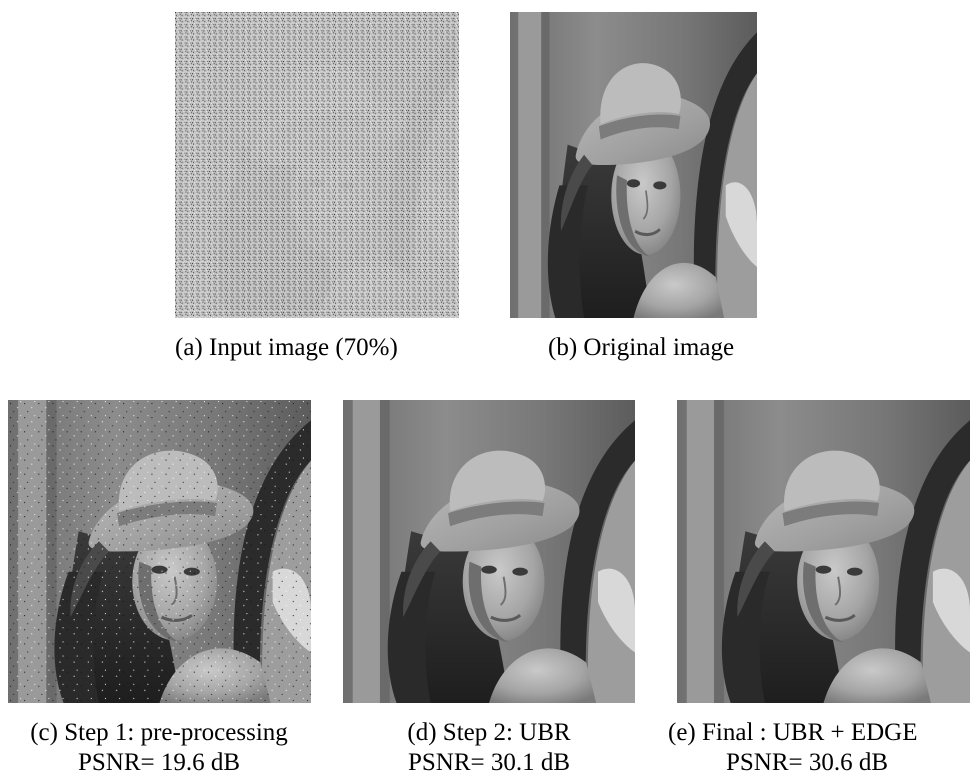 Image resolution: width=970 pixels, height=779 pixels. Describe the element at coordinates (489, 732) in the screenshot. I see `caption-d-text: (d) Step 2: UBR` at that location.